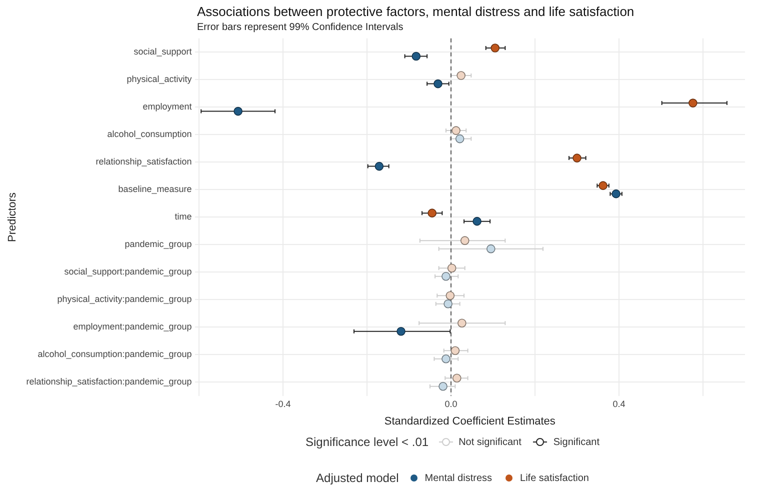 The height and width of the screenshot is (490, 757). I want to click on legend-label: Life satisfaction, so click(554, 478).